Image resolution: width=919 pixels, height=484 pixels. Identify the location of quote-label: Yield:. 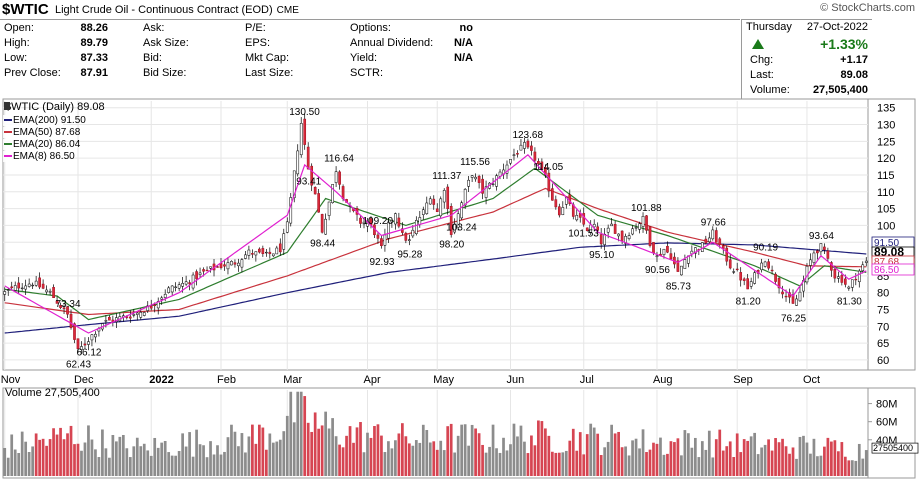
(364, 58).